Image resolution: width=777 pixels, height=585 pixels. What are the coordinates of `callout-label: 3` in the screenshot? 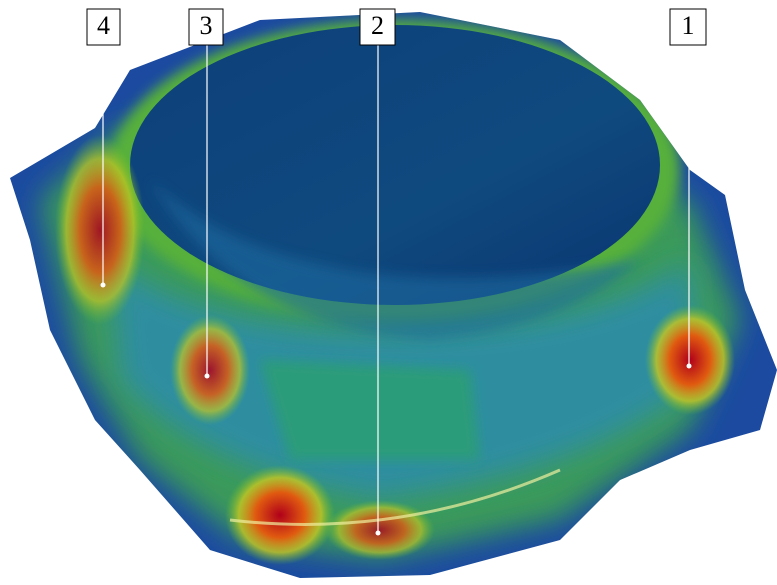 It's located at (206, 25).